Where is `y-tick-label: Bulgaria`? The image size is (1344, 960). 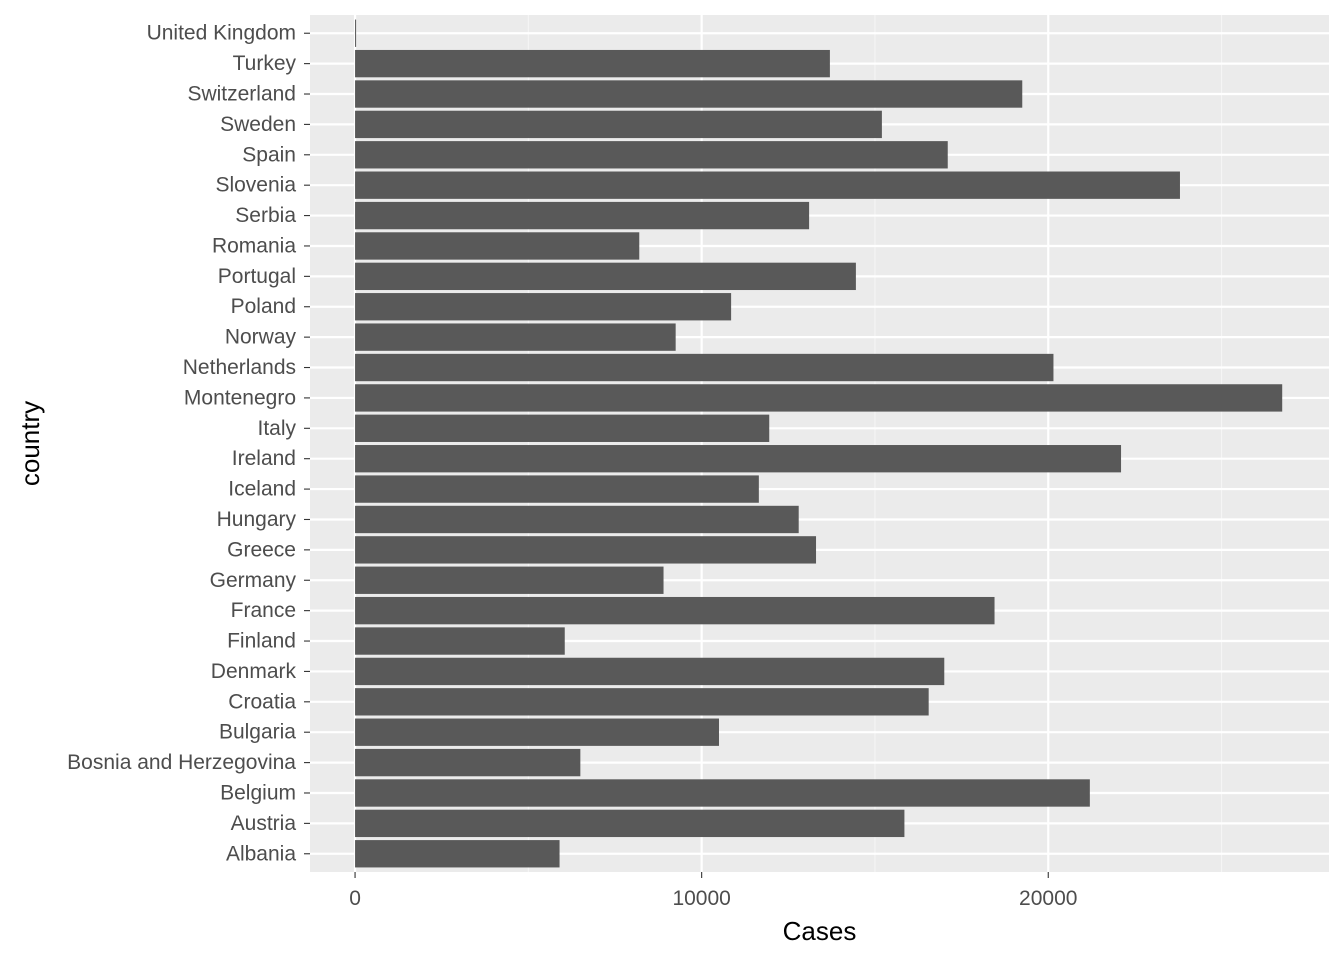 y-tick-label: Bulgaria is located at coordinates (257, 732).